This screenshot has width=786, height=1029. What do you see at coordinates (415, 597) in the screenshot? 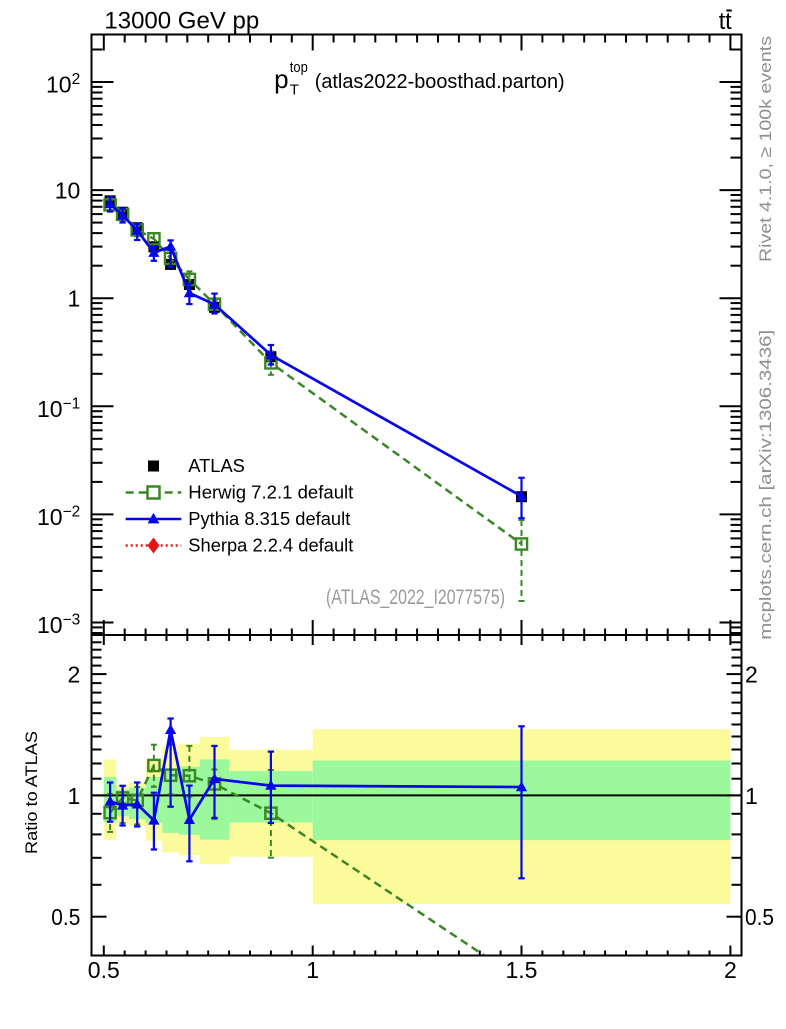
I see `svg-text: (ATLAS_2022_I2077575)` at bounding box center [415, 597].